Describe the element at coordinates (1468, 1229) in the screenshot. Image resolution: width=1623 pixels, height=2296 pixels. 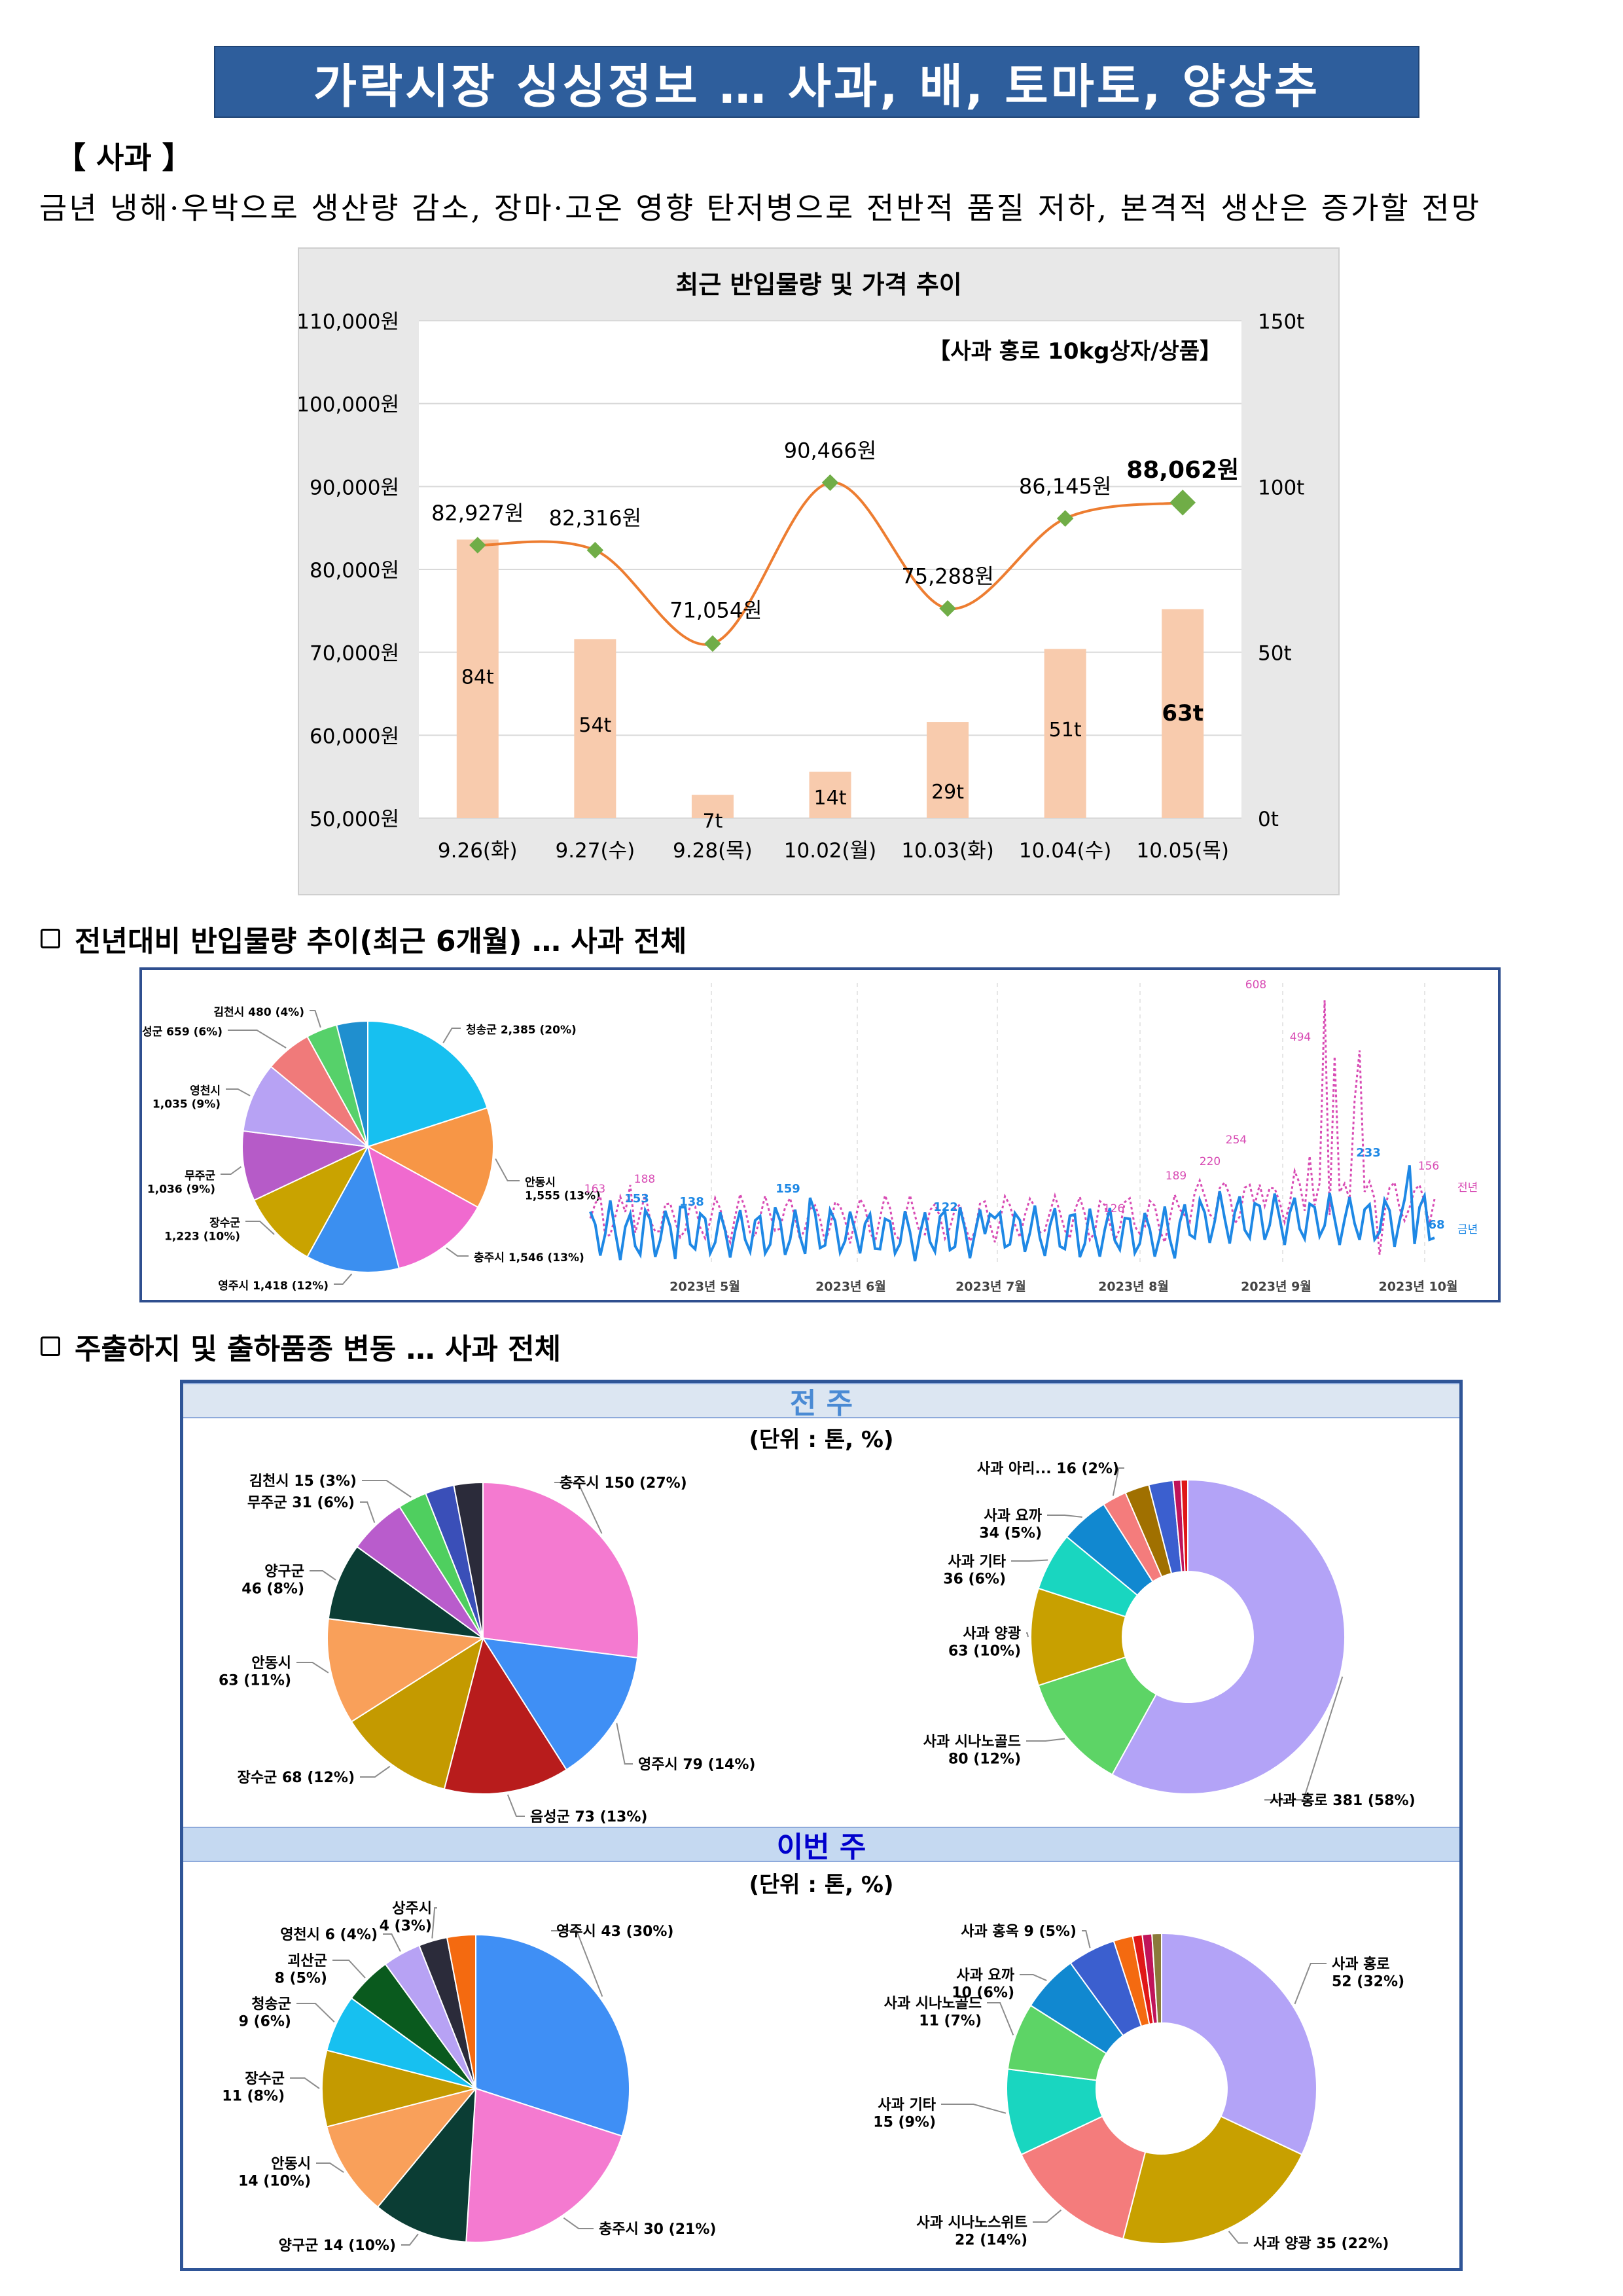
I see `legend-curr: 금년` at that location.